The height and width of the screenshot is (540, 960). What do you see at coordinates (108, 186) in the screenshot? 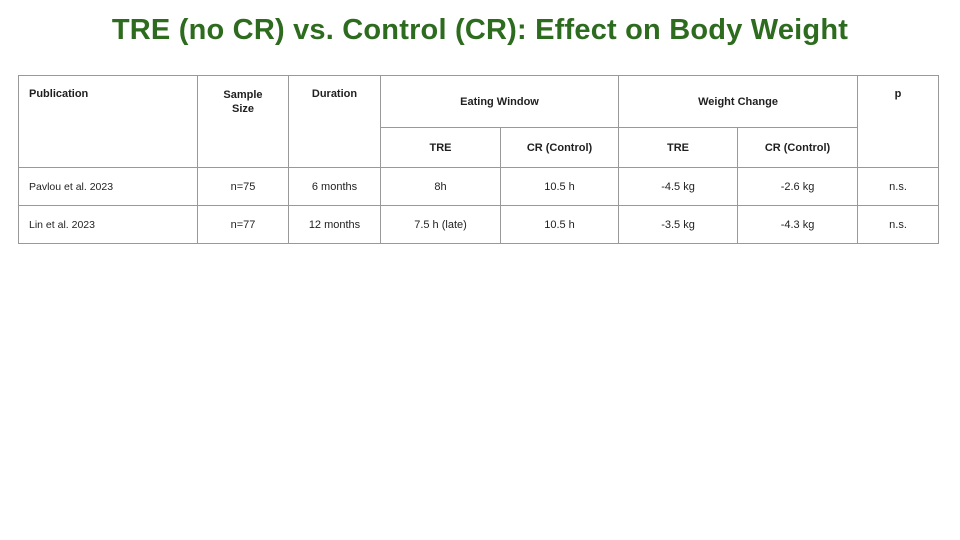
I see `cell-publication: Pavlou et al. 2023` at bounding box center [108, 186].